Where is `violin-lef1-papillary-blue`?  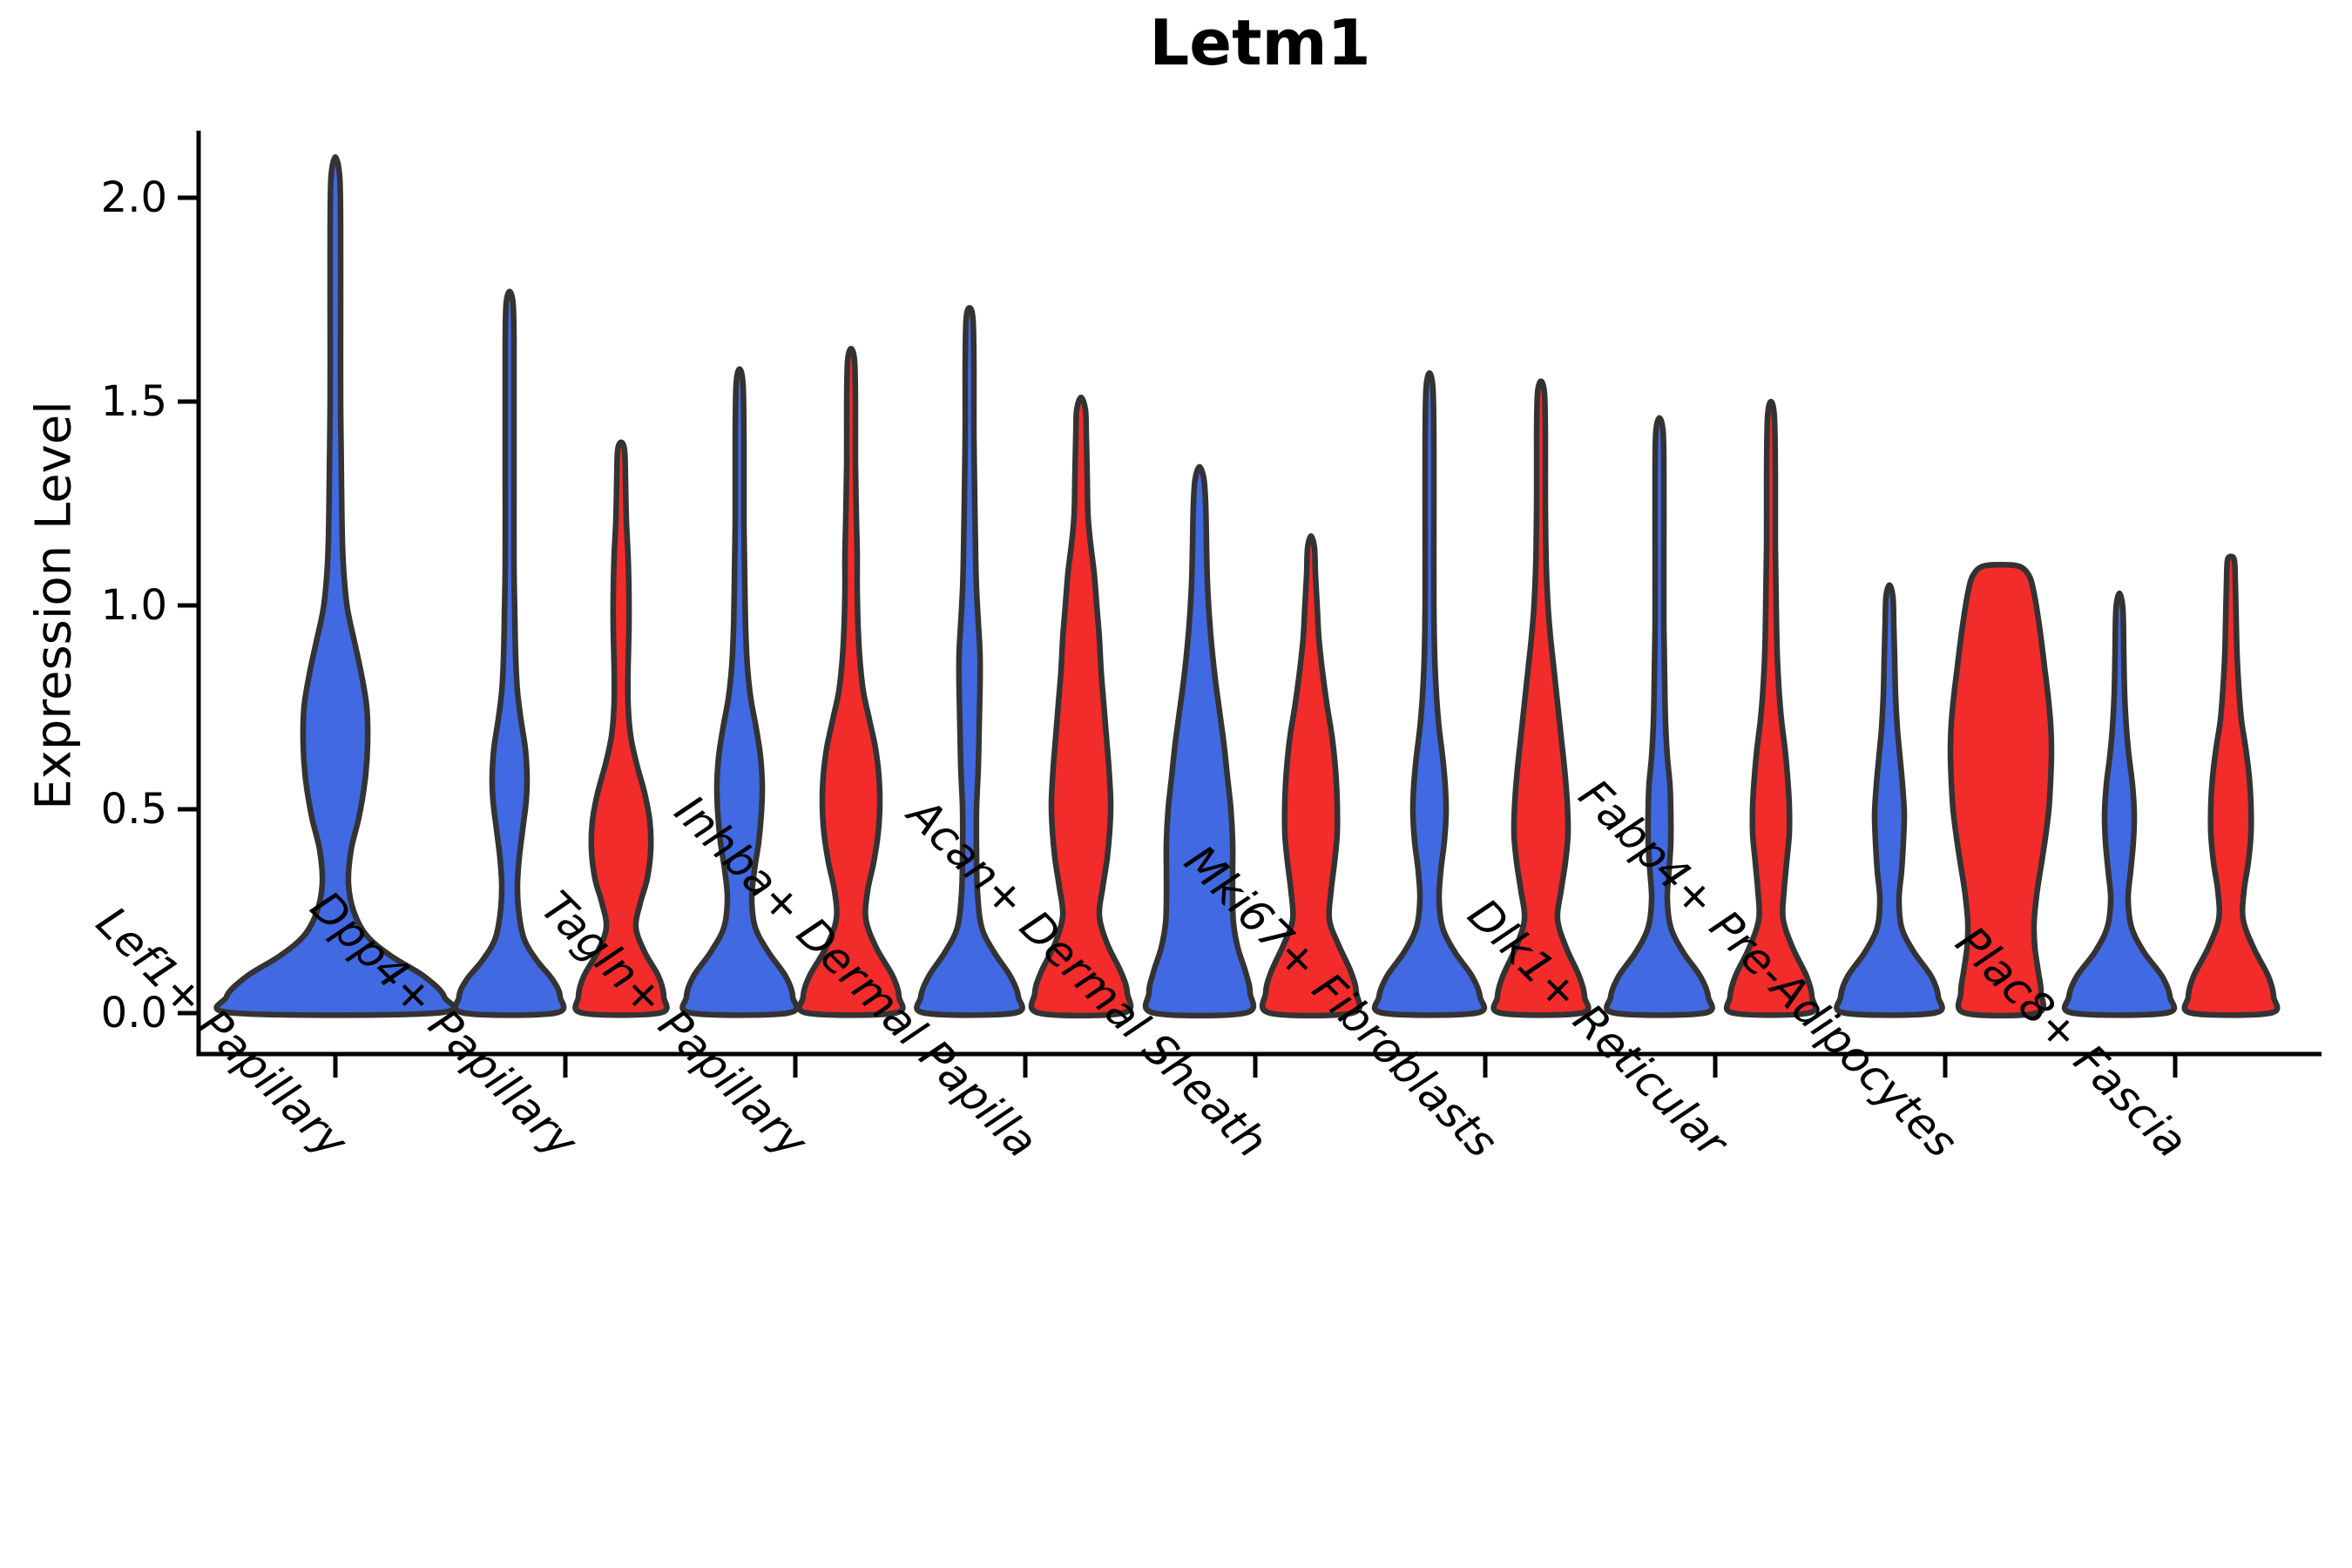 violin-lef1-papillary-blue is located at coordinates (335, 585).